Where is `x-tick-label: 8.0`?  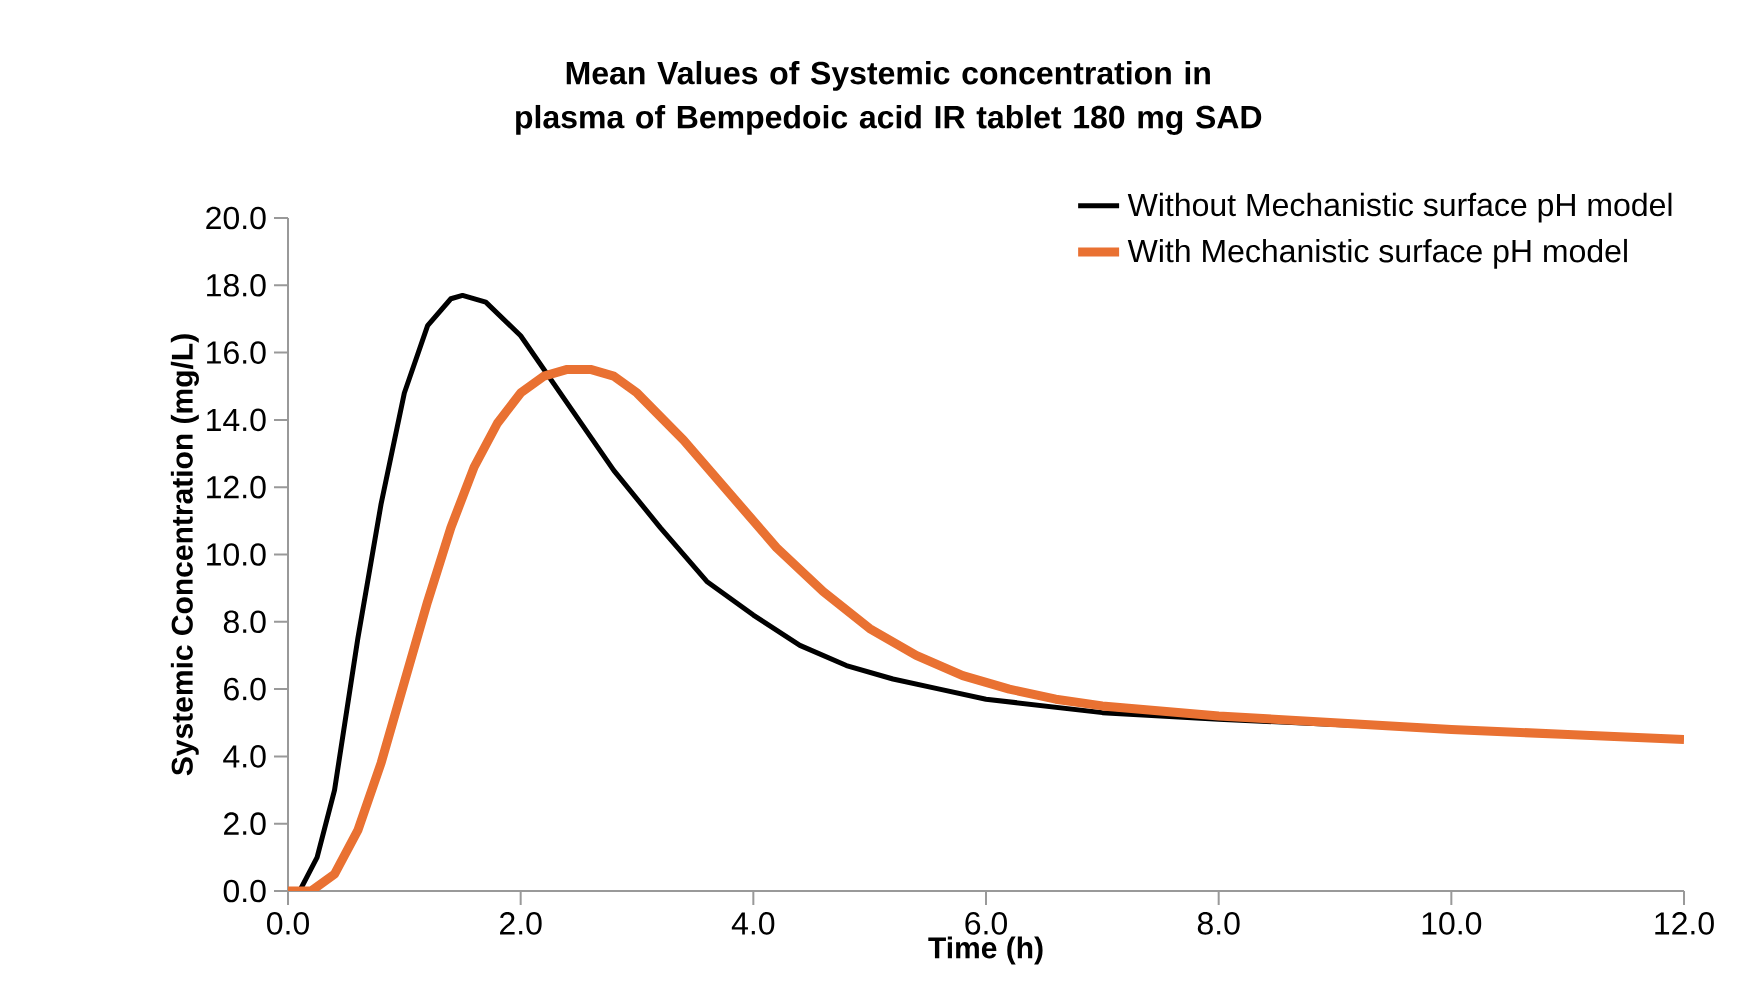
x-tick-label: 8.0 is located at coordinates (1218, 923).